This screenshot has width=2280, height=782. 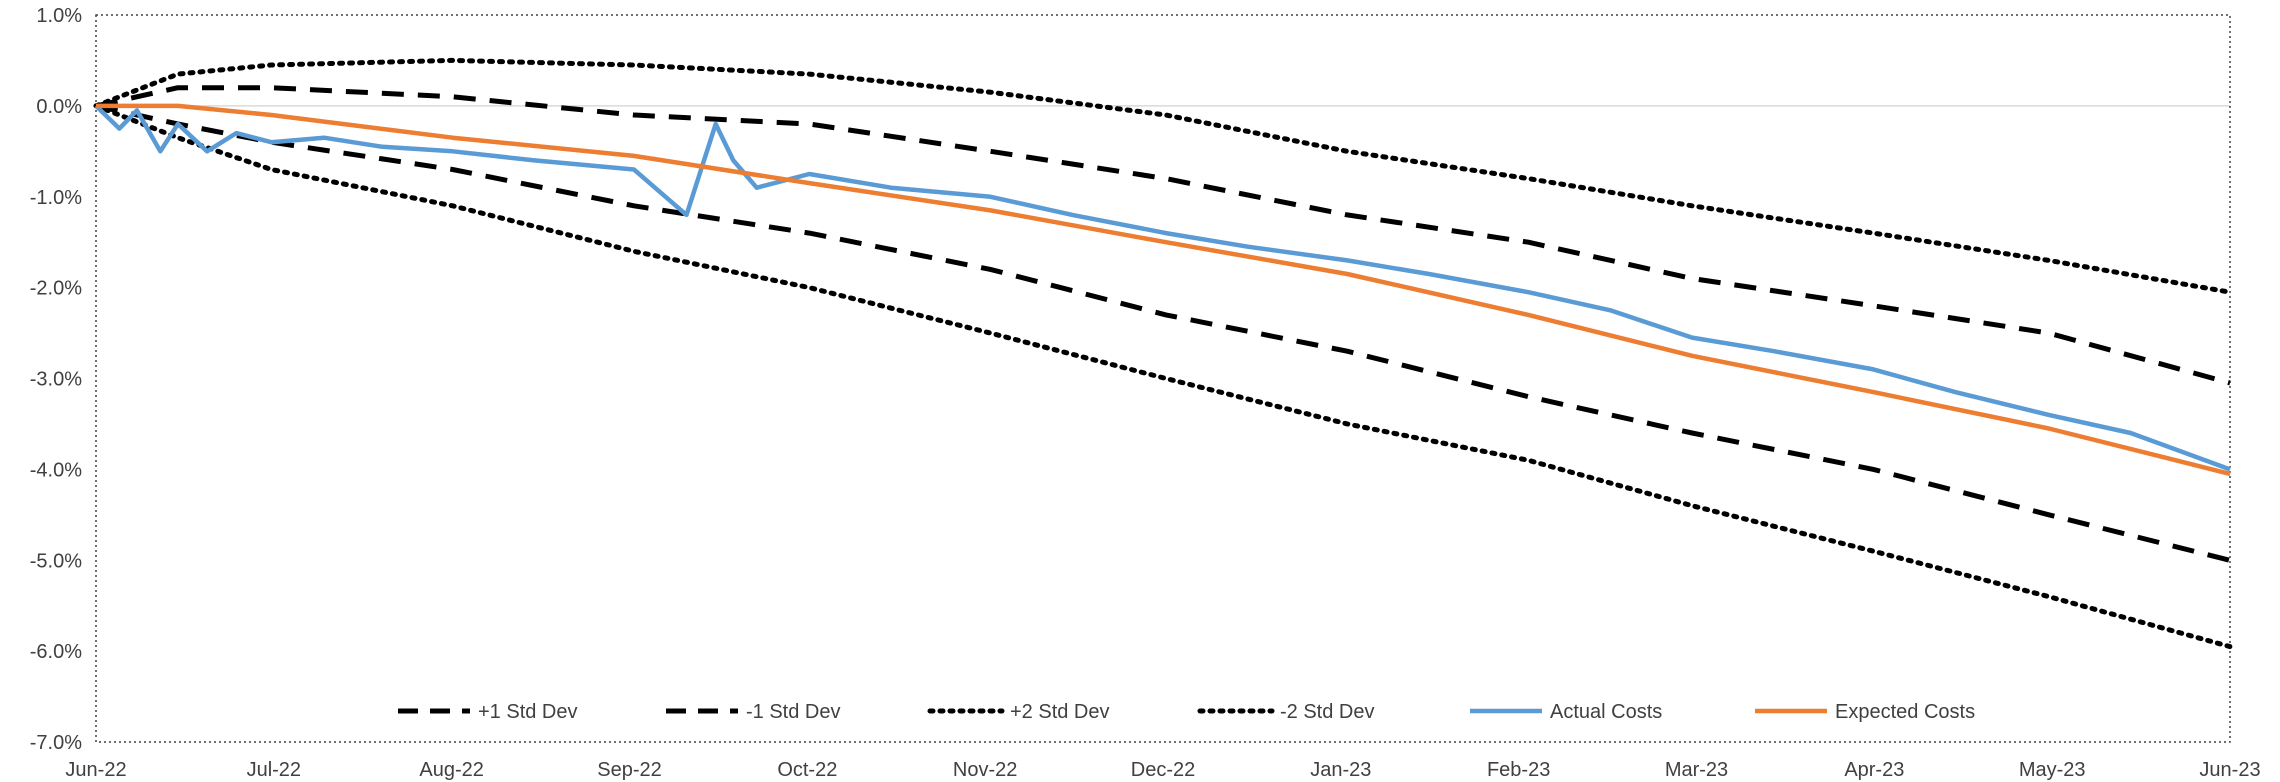 I want to click on x-tick-label: Aug-22, so click(x=451, y=770).